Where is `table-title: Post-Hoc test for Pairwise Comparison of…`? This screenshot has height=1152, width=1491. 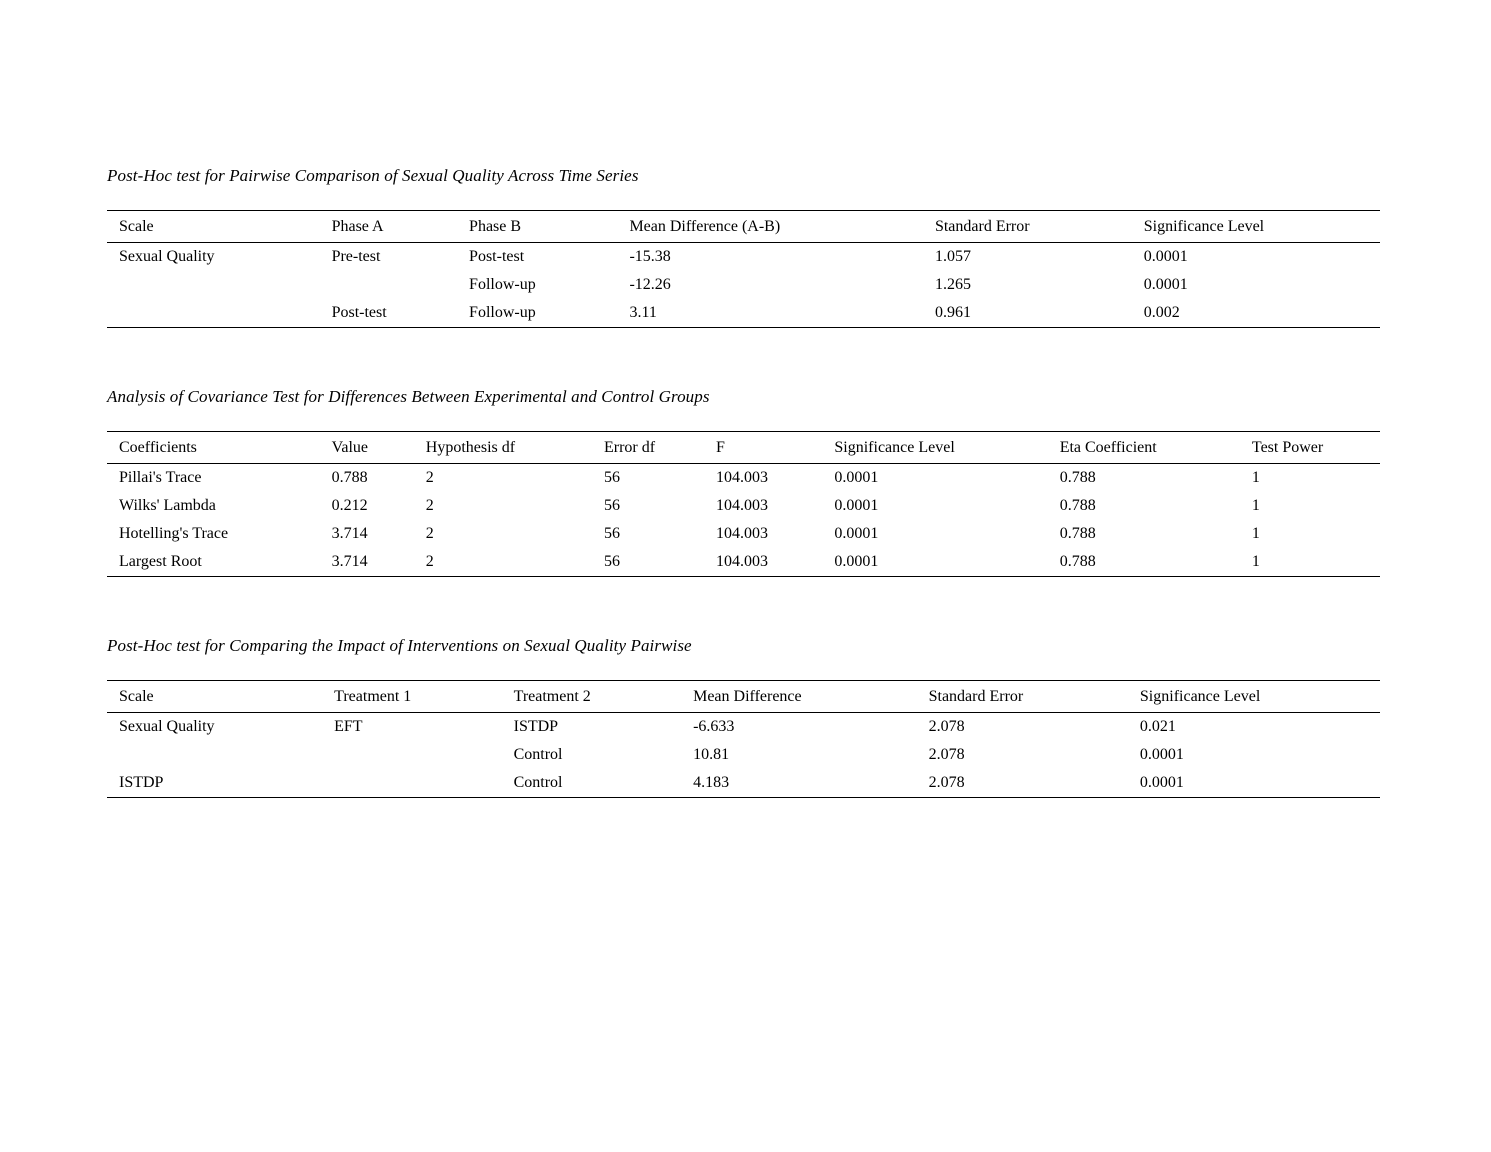 table-title: Post-Hoc test for Pairwise Comparison of… is located at coordinates (373, 175).